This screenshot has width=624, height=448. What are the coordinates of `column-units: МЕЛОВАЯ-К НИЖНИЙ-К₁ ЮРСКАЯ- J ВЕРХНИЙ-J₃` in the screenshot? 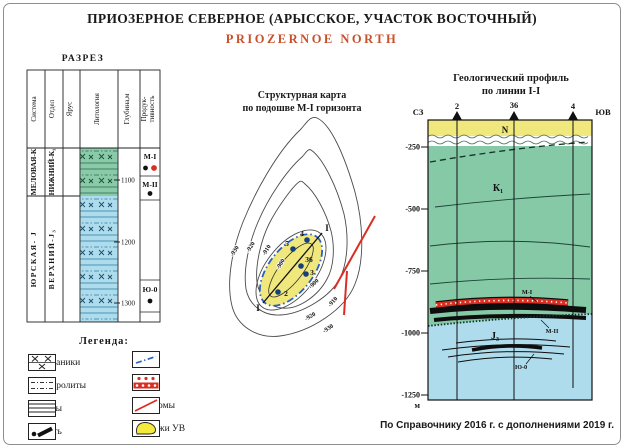 It's located at (42, 218).